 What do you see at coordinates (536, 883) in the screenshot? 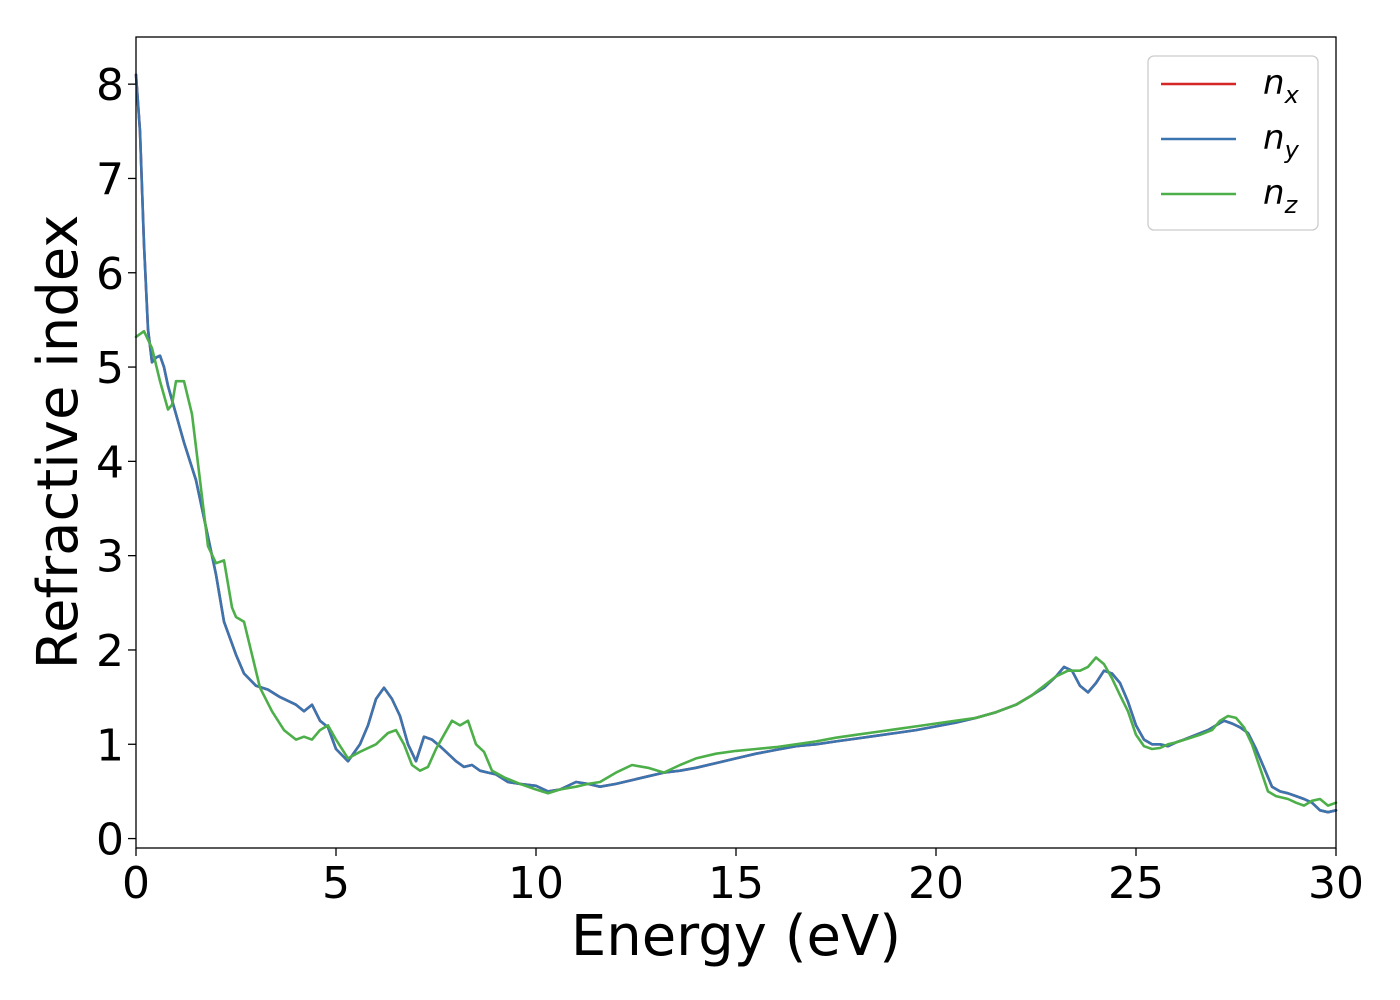
I see `x-tick-label: 10` at bounding box center [536, 883].